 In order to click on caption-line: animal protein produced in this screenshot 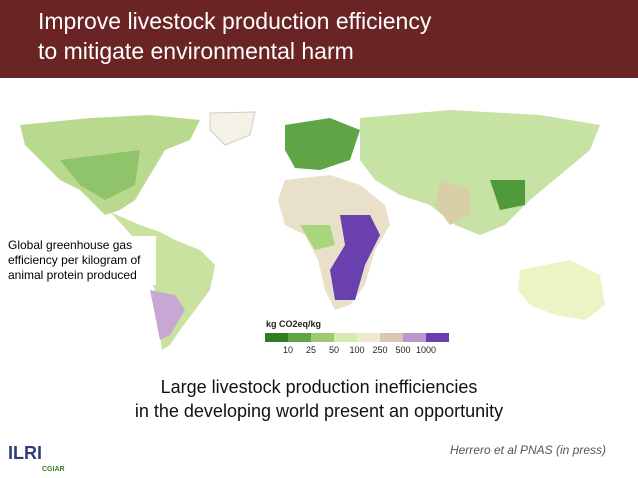, I will do `click(72, 275)`.